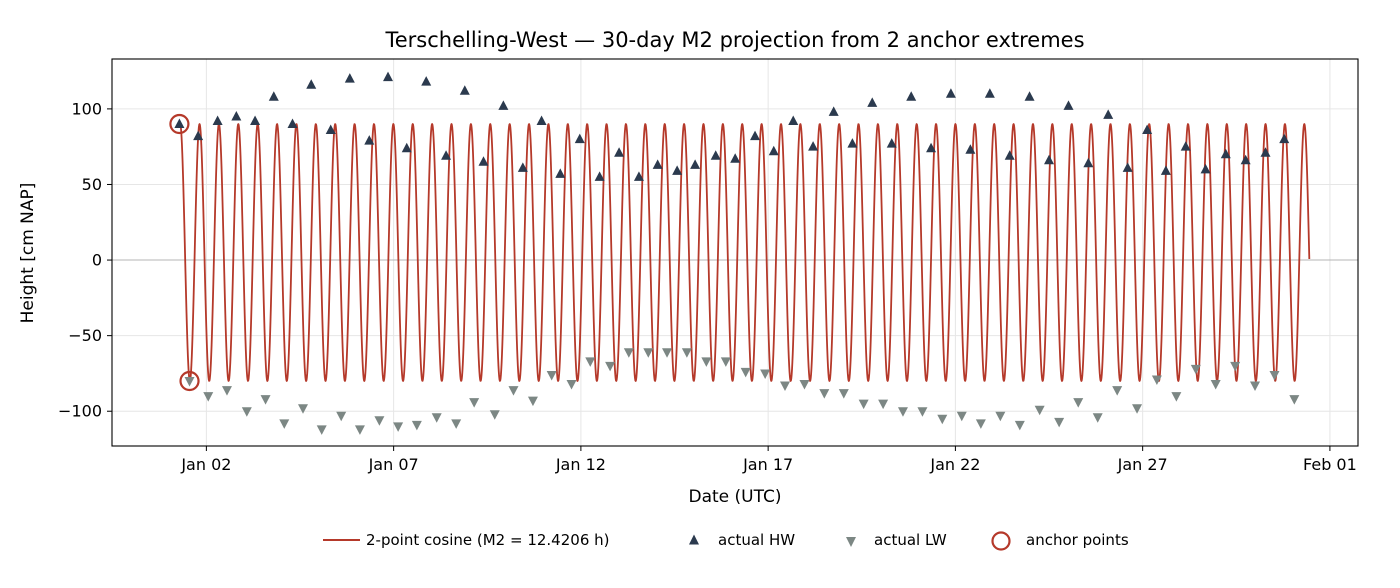 The image size is (1400, 588). What do you see at coordinates (80, 411) in the screenshot?
I see `y-tick-label: −100` at bounding box center [80, 411].